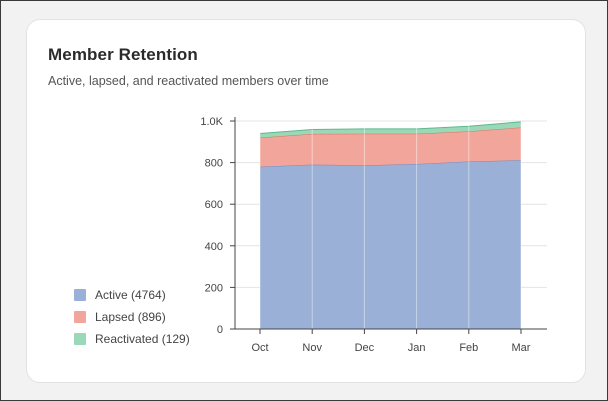  Describe the element at coordinates (80, 295) in the screenshot. I see `legend-swatch-active` at that location.